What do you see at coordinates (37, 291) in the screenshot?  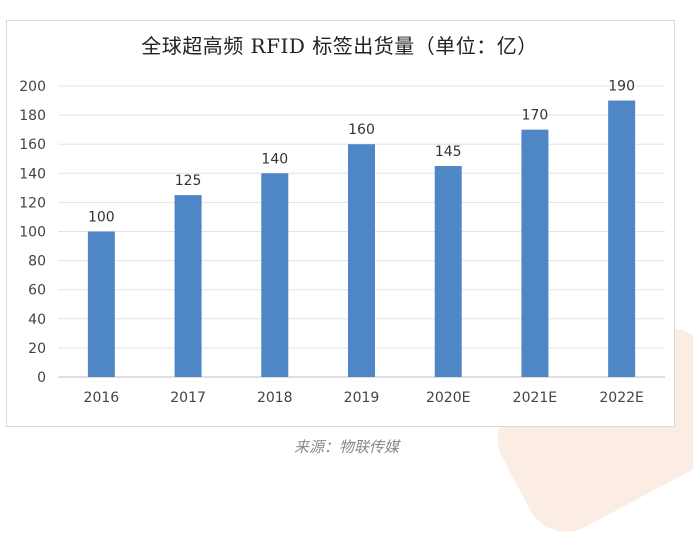 I see `y-tick-label: 60` at bounding box center [37, 291].